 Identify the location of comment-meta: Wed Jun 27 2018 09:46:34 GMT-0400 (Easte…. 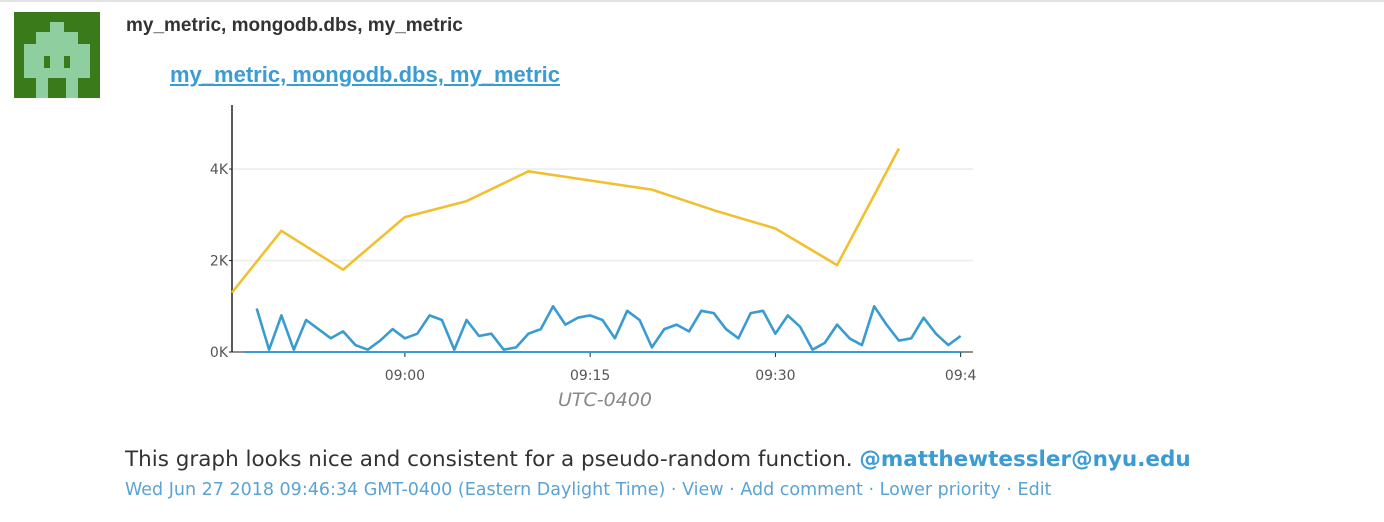
(588, 490).